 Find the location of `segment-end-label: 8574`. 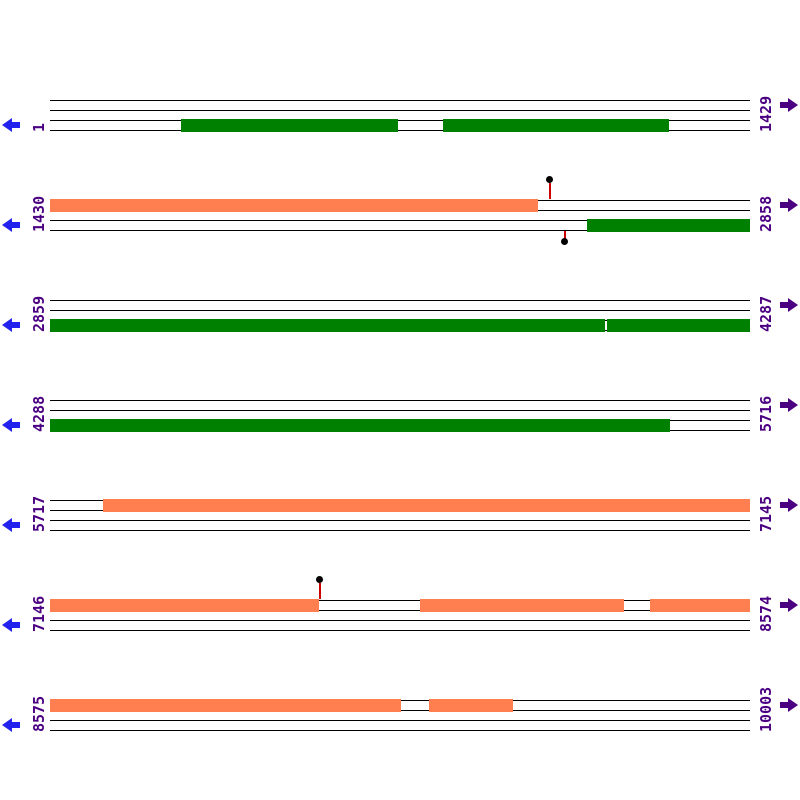

segment-end-label: 8574 is located at coordinates (765, 613).